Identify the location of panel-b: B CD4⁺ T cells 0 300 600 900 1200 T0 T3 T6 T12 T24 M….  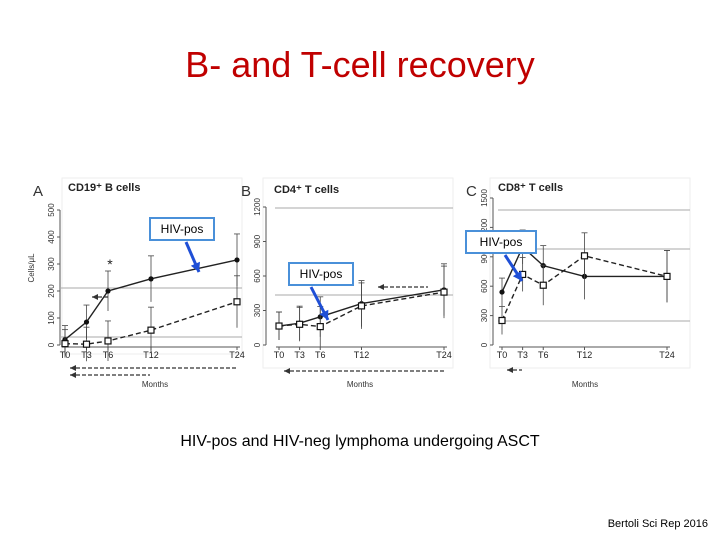
(347, 283).